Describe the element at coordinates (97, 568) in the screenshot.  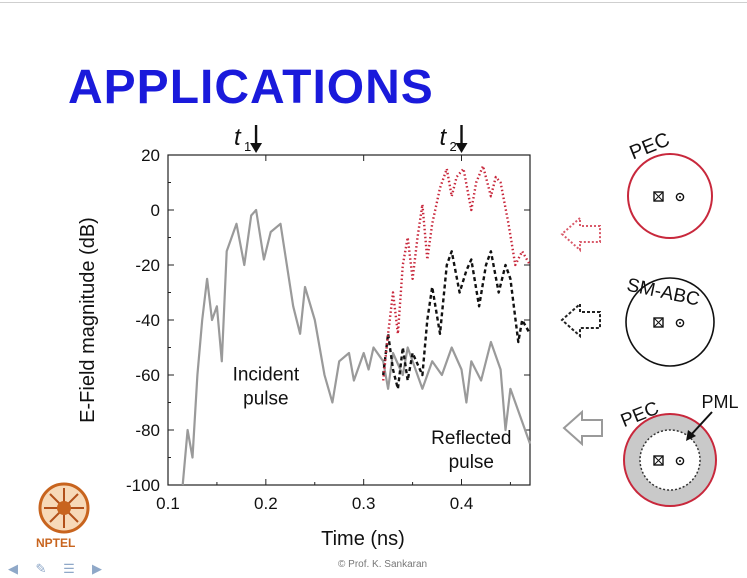
I see `next-arrow-icon: ▶` at that location.